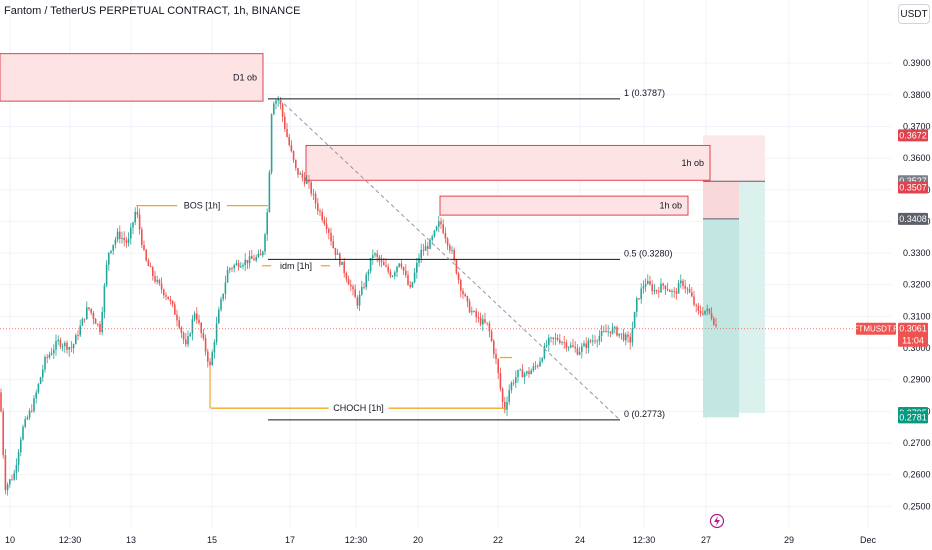 This screenshot has width=932, height=550. I want to click on order-block-label: 1h ob, so click(670, 206).